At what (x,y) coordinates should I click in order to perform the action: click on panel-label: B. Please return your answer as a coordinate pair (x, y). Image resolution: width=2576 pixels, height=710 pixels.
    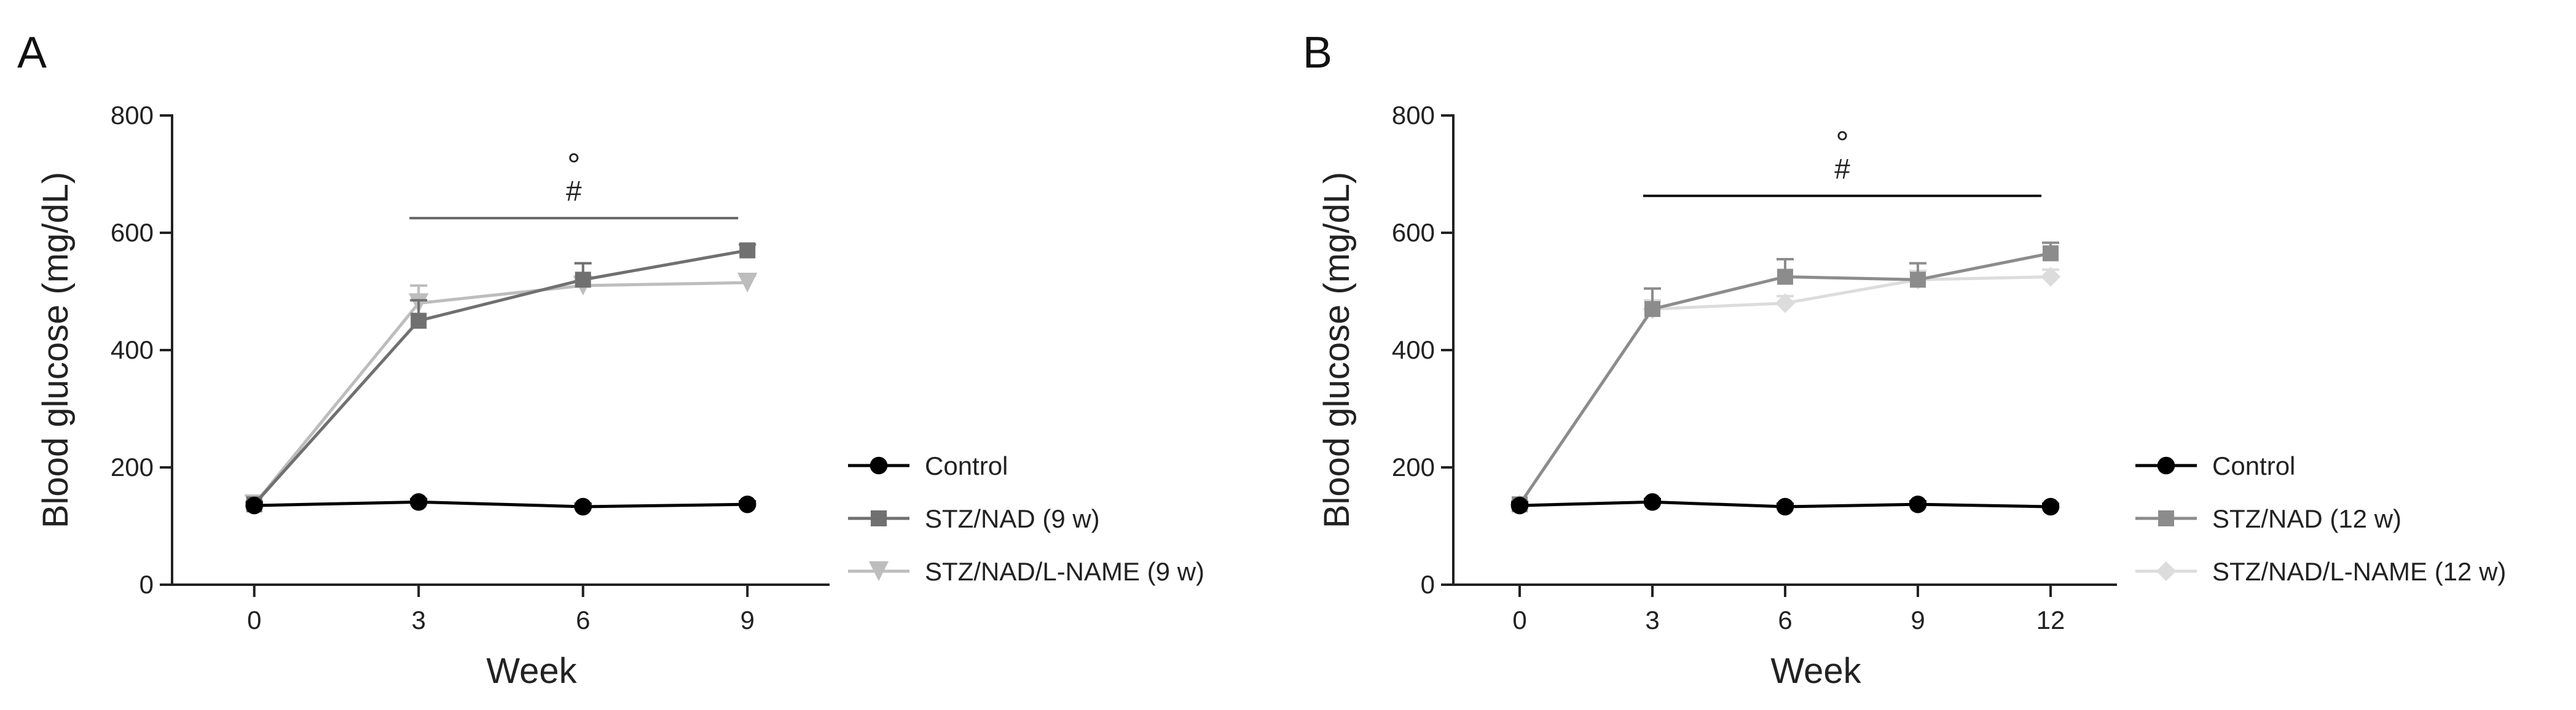
    Looking at the image, I should click on (1317, 52).